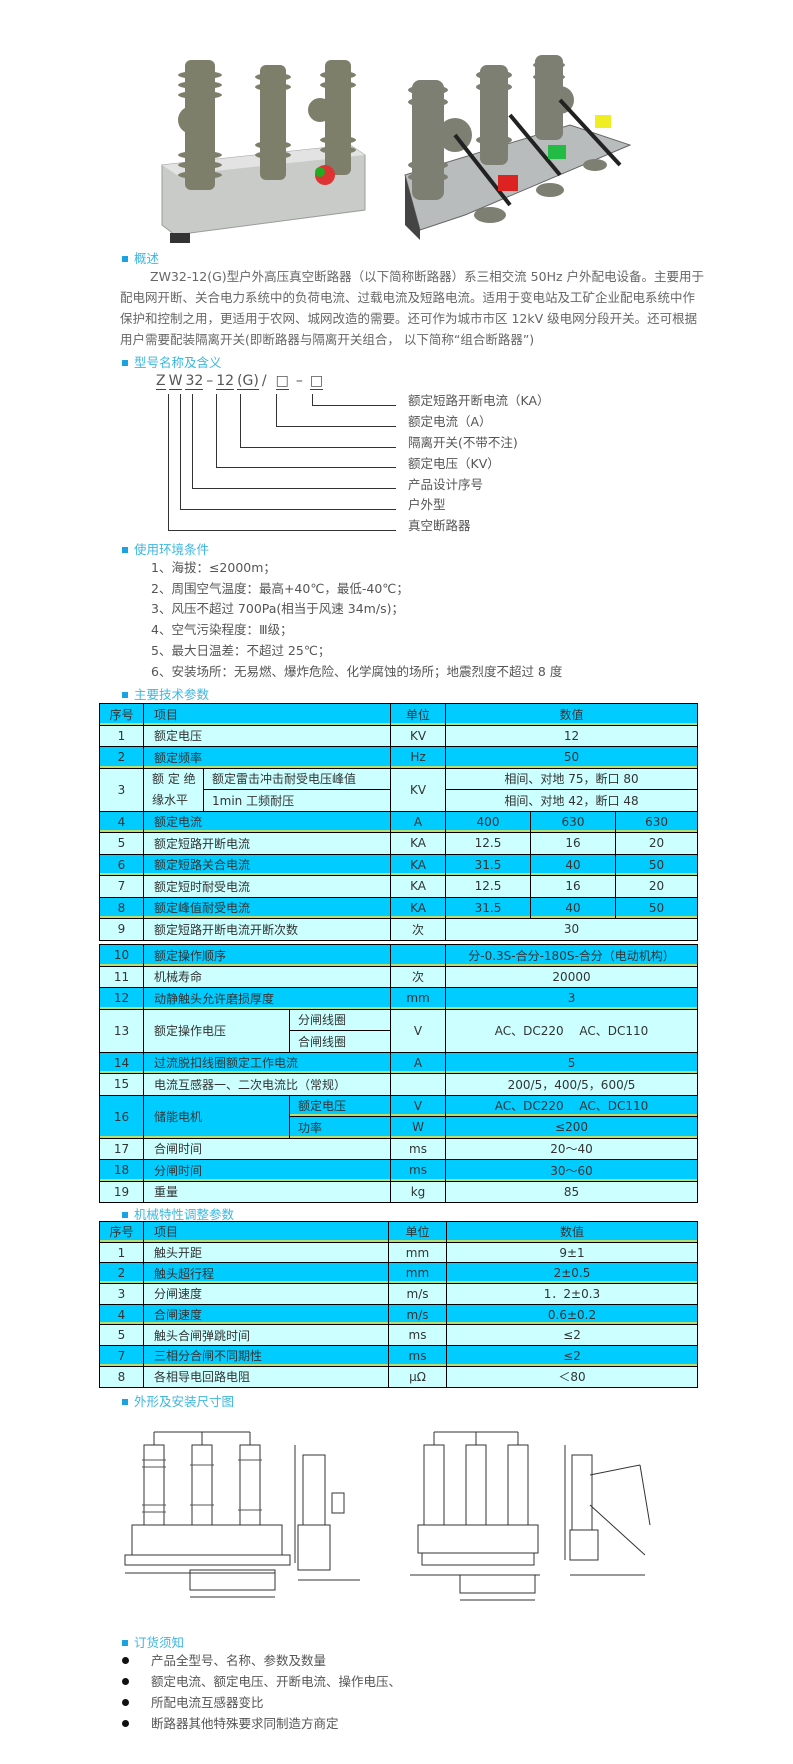 The height and width of the screenshot is (1764, 793). I want to click on model-code-leader-lines, so click(282, 462).